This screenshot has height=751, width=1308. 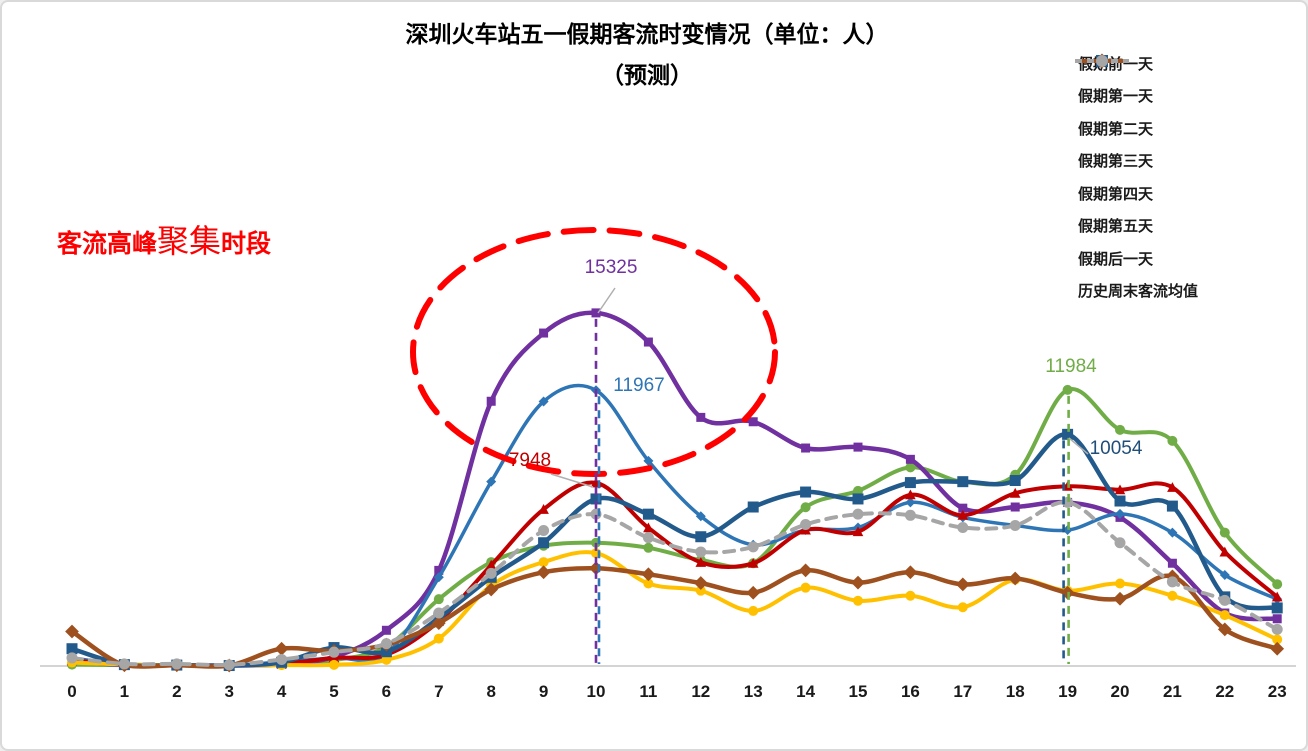 What do you see at coordinates (1116, 226) in the screenshot?
I see `legend-label-5: 假期第五天` at bounding box center [1116, 226].